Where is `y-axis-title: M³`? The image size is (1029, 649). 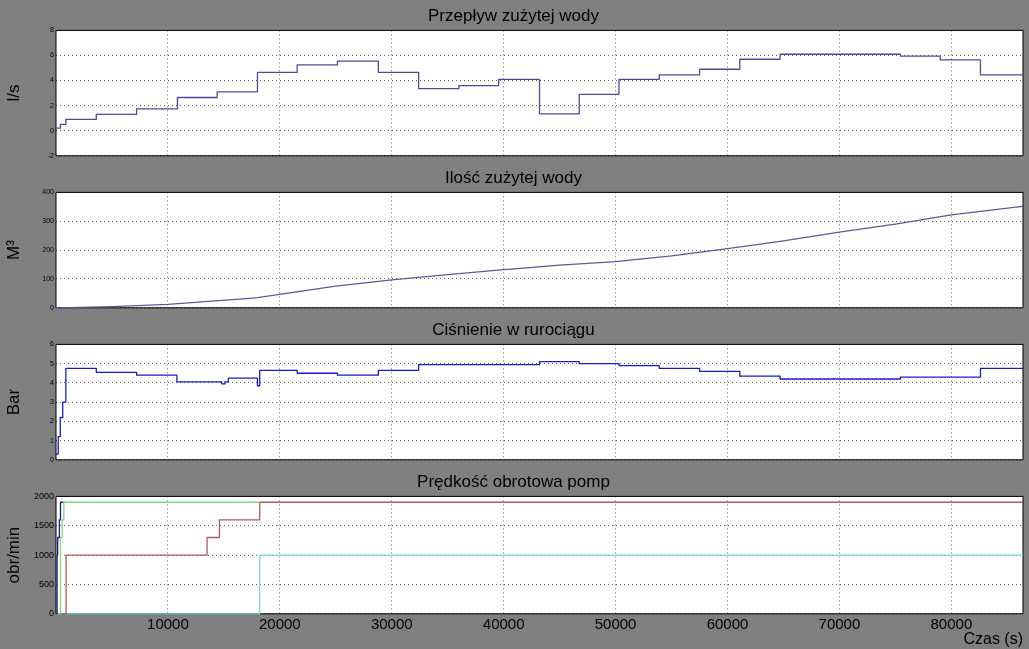 y-axis-title: M³ is located at coordinates (13, 250).